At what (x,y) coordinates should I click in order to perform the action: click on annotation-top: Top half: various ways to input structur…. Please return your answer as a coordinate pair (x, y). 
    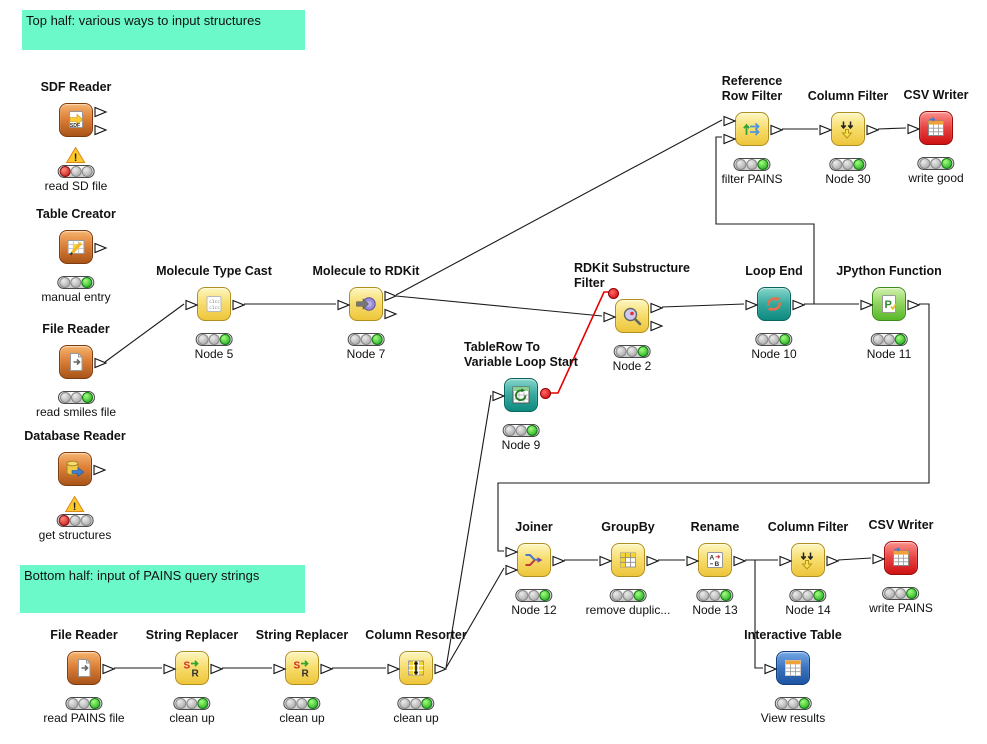
    Looking at the image, I should click on (163, 30).